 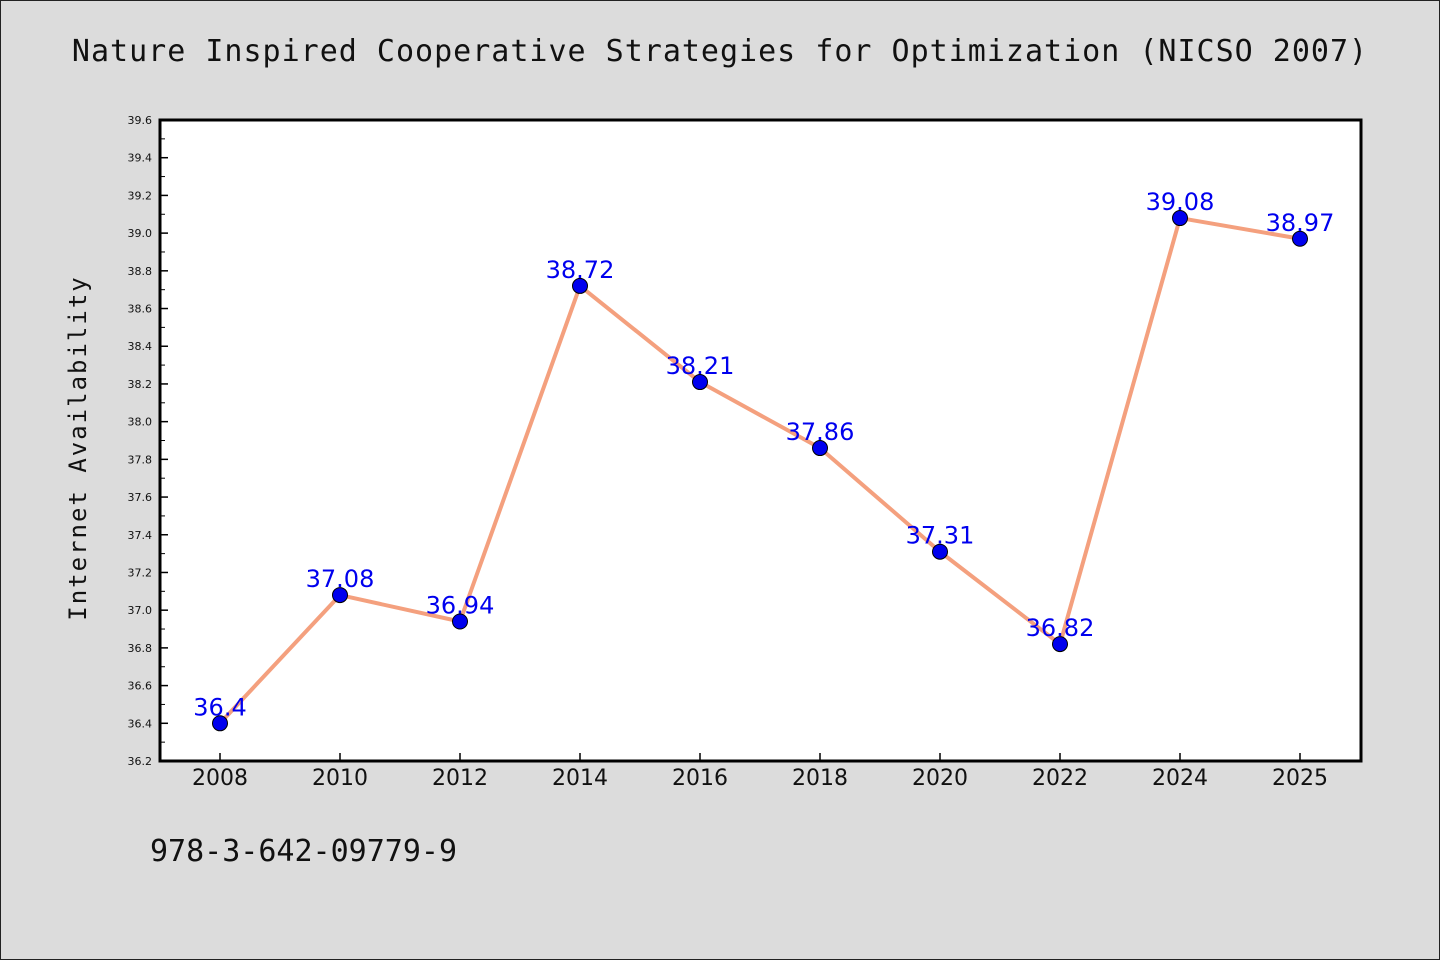 I want to click on data-label: 39.08, so click(x=1180, y=202).